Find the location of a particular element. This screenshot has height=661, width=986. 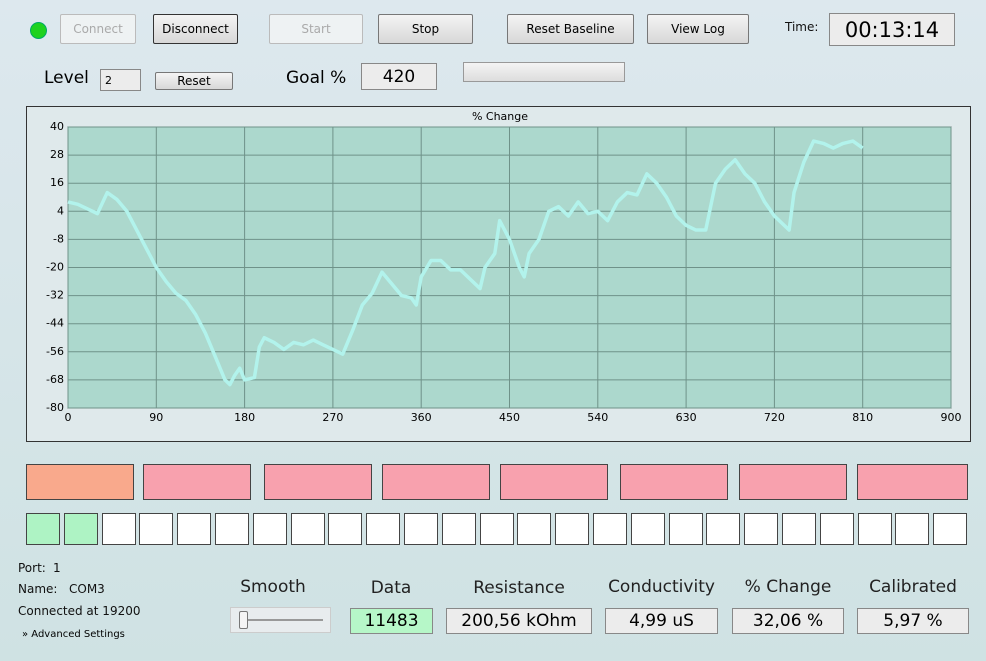

conductivity-value: 4,99 uS is located at coordinates (661, 621).